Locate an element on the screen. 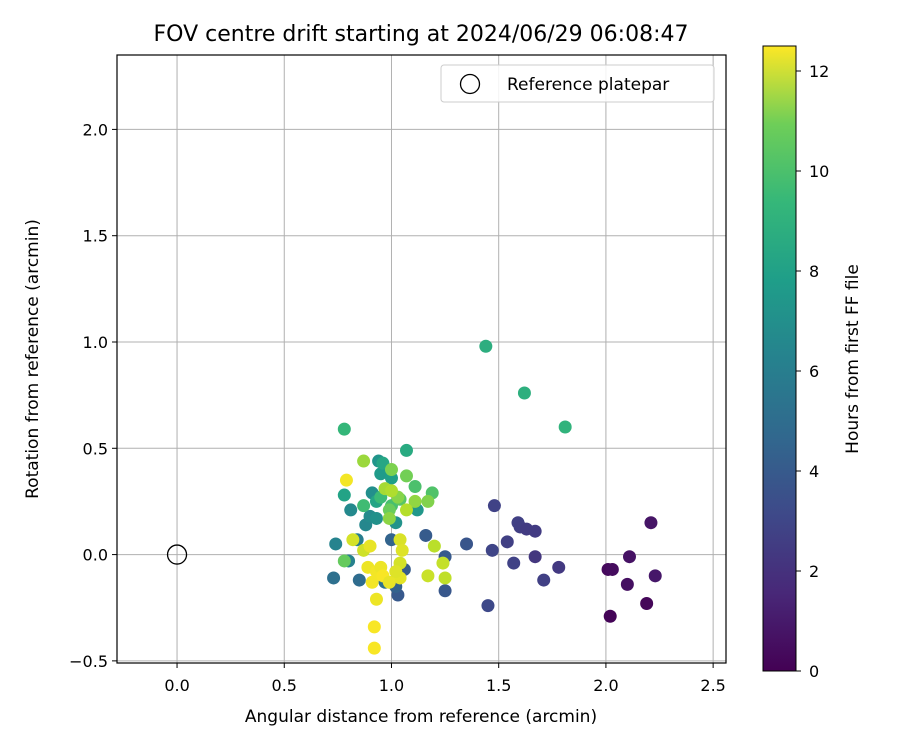 The height and width of the screenshot is (750, 900). legend-reference-marker is located at coordinates (470, 84).